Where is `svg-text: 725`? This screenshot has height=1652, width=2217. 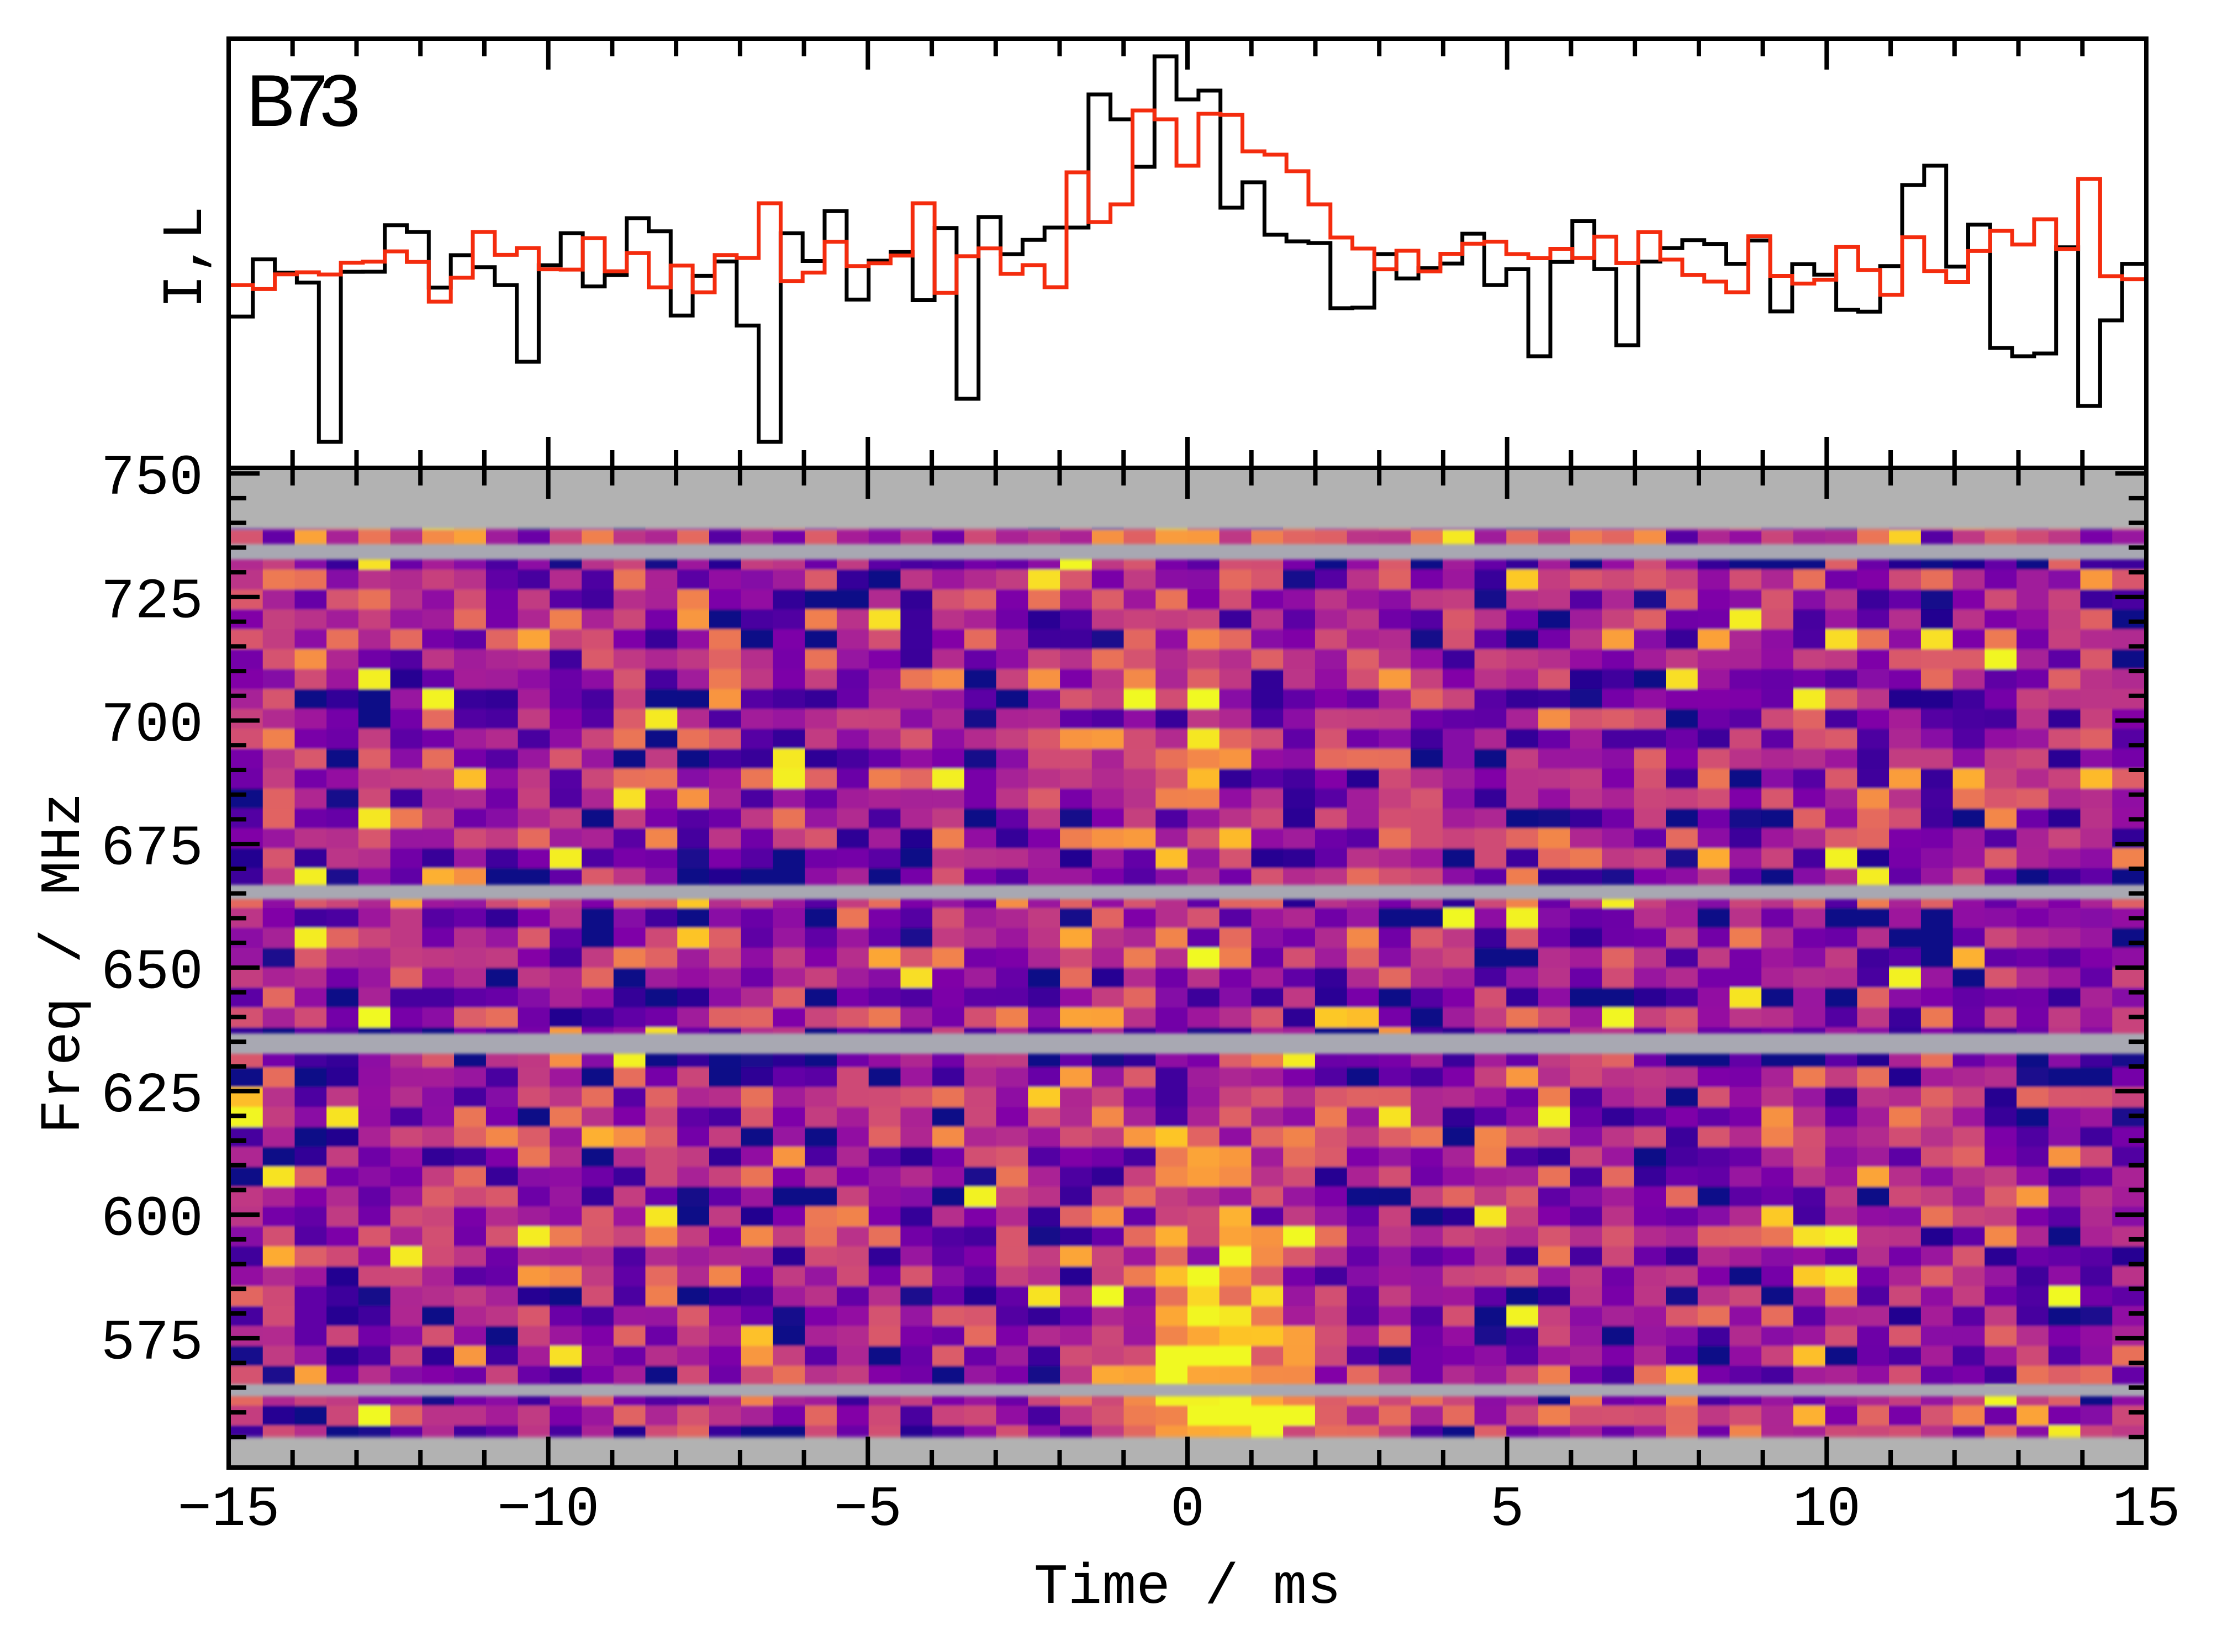 svg-text: 725 is located at coordinates (152, 601).